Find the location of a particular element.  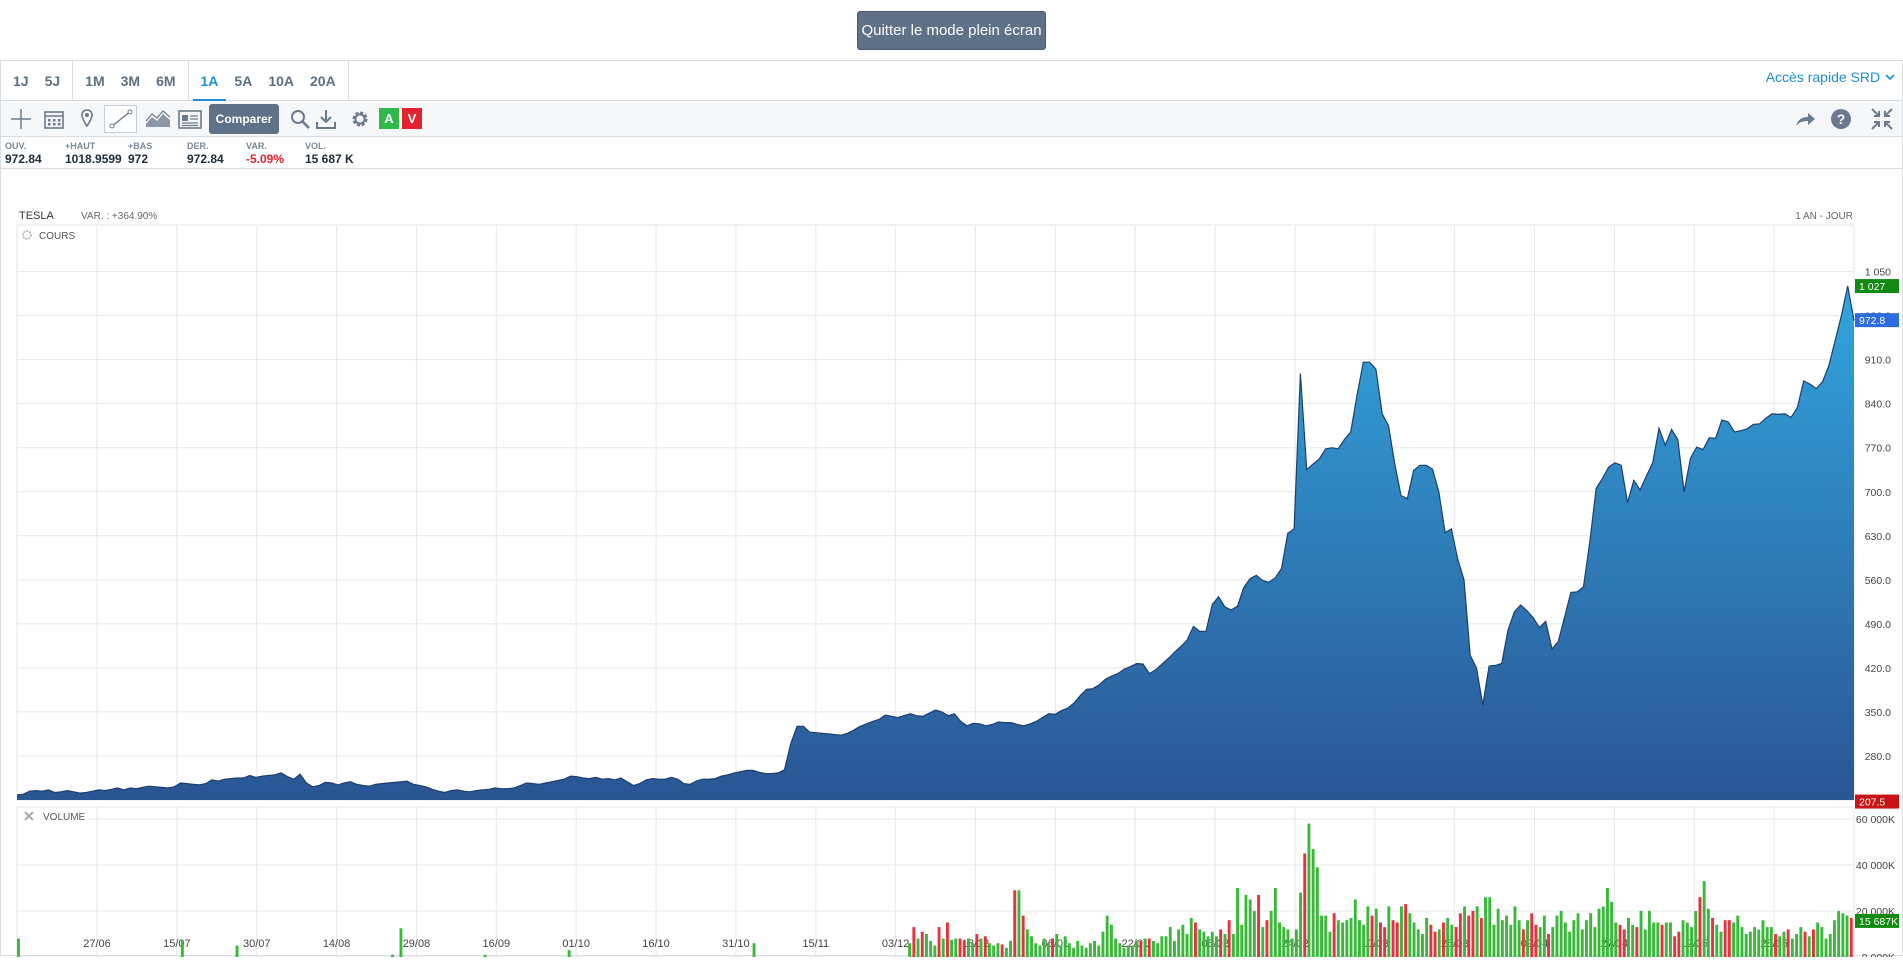

quote-volume-value: 15 687 K is located at coordinates (329, 159).